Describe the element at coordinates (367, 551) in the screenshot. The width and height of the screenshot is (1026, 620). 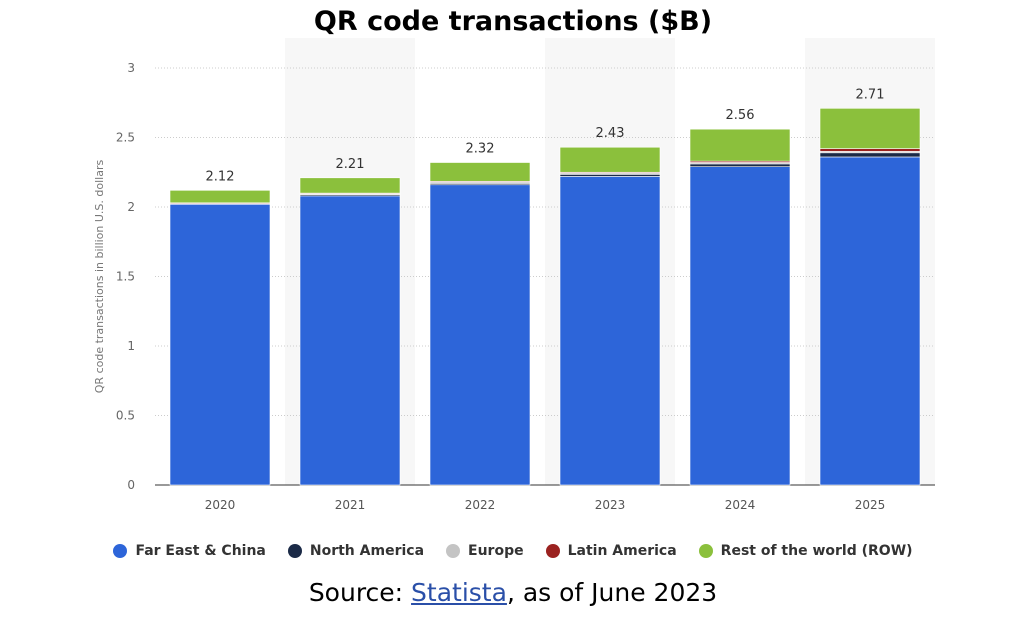
I see `legend-label: North America` at that location.